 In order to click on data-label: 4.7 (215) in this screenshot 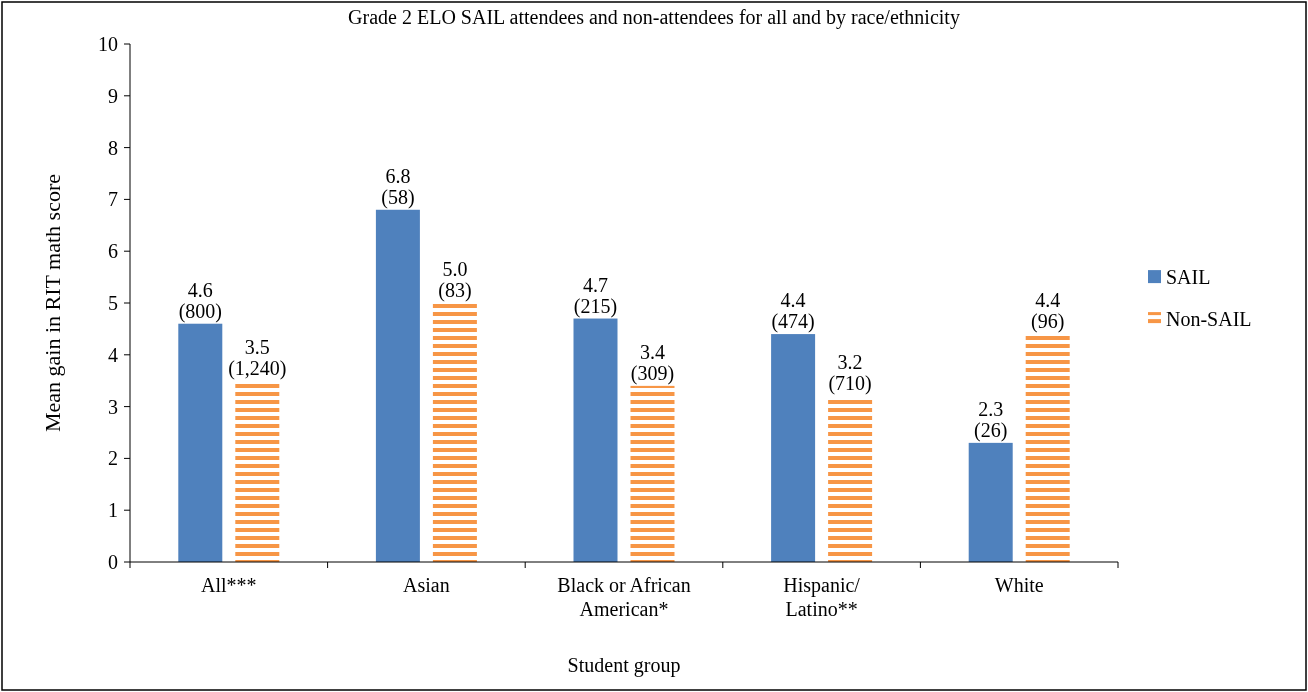, I will do `click(595, 295)`.